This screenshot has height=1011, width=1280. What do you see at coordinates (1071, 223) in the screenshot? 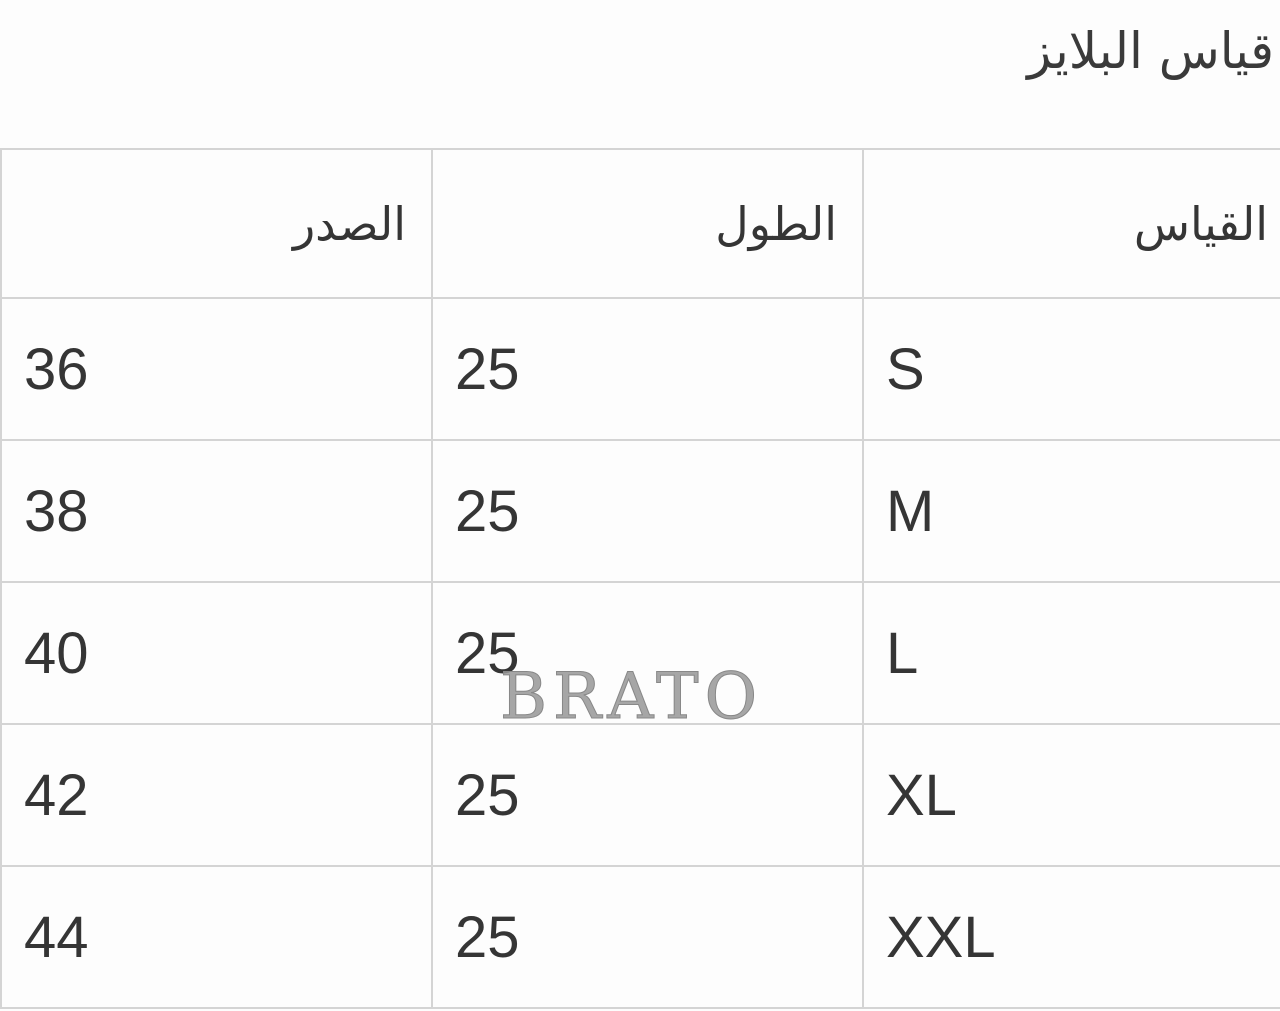
I see `header-size: القياس` at bounding box center [1071, 223].